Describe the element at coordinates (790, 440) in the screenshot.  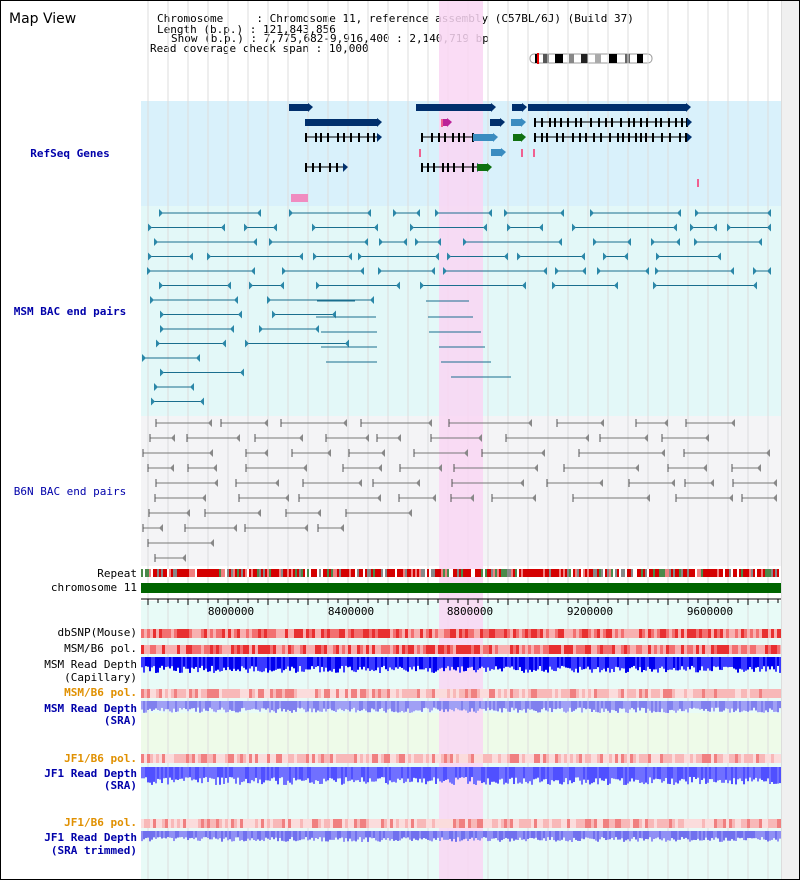
I see `vertical-scrollbar` at that location.